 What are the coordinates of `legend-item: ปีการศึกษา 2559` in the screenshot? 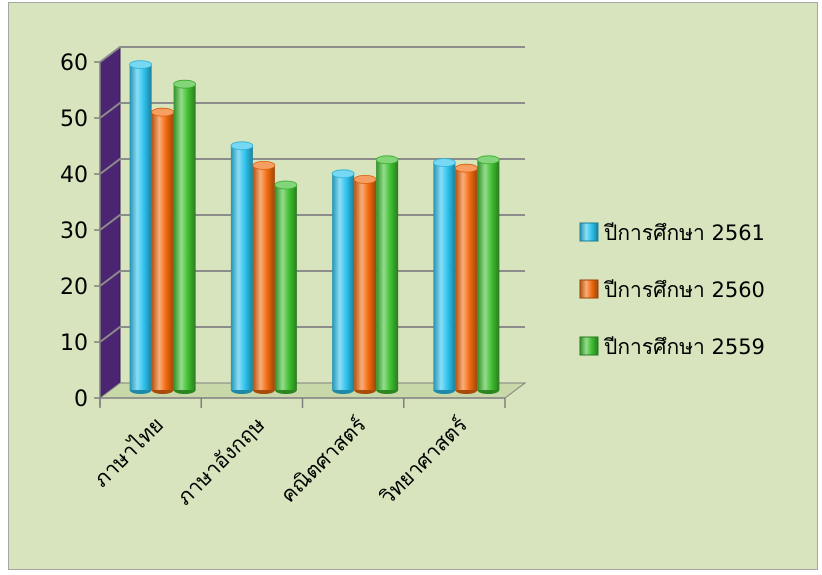 It's located at (672, 347).